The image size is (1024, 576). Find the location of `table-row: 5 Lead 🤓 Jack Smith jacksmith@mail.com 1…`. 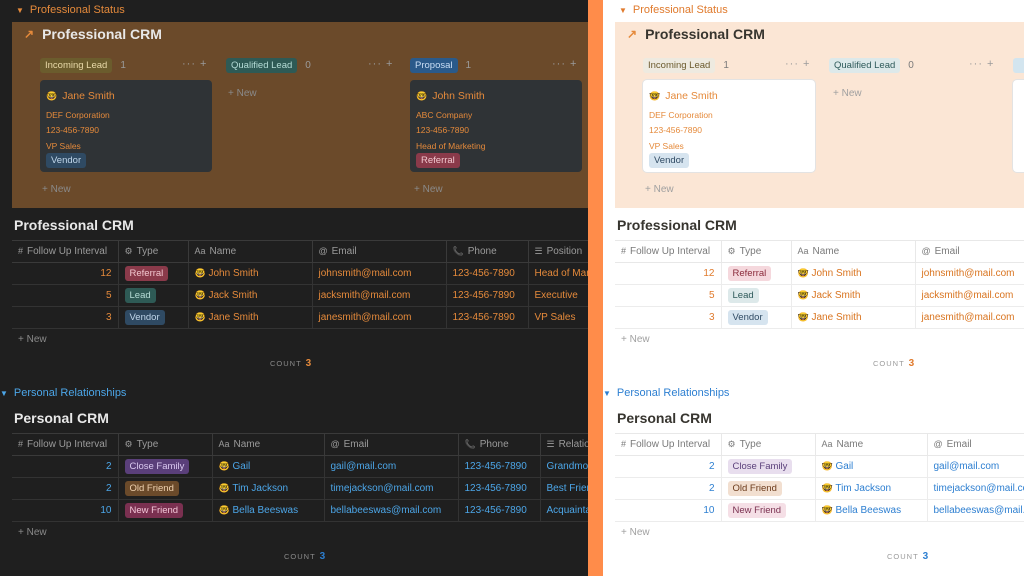

table-row: 5 Lead 🤓 Jack Smith jacksmith@mail.com 1… is located at coordinates (300, 295).